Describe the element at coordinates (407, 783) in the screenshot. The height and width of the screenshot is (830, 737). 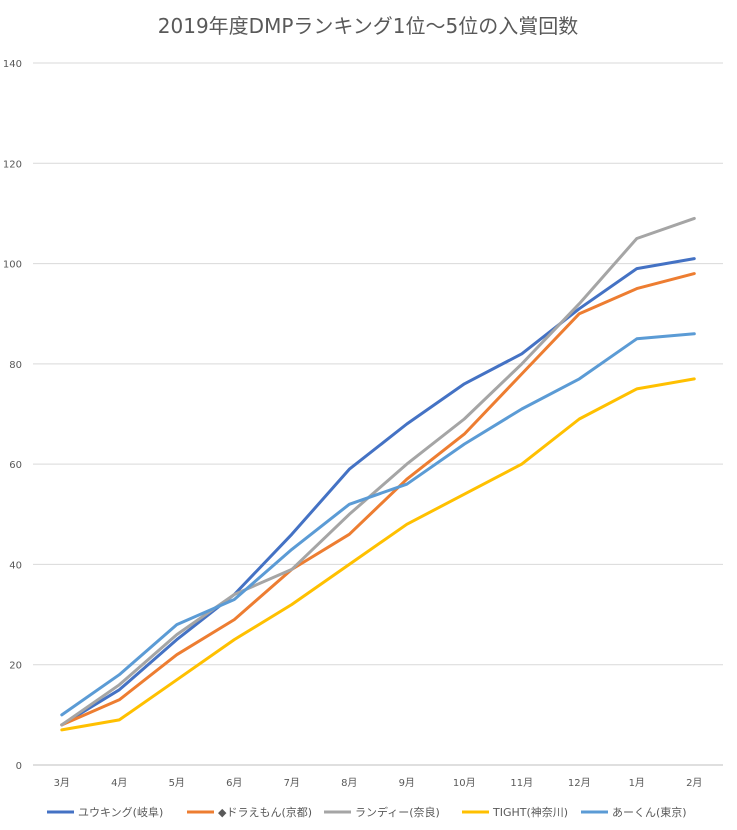
I see `x-tick-label: 9月` at that location.